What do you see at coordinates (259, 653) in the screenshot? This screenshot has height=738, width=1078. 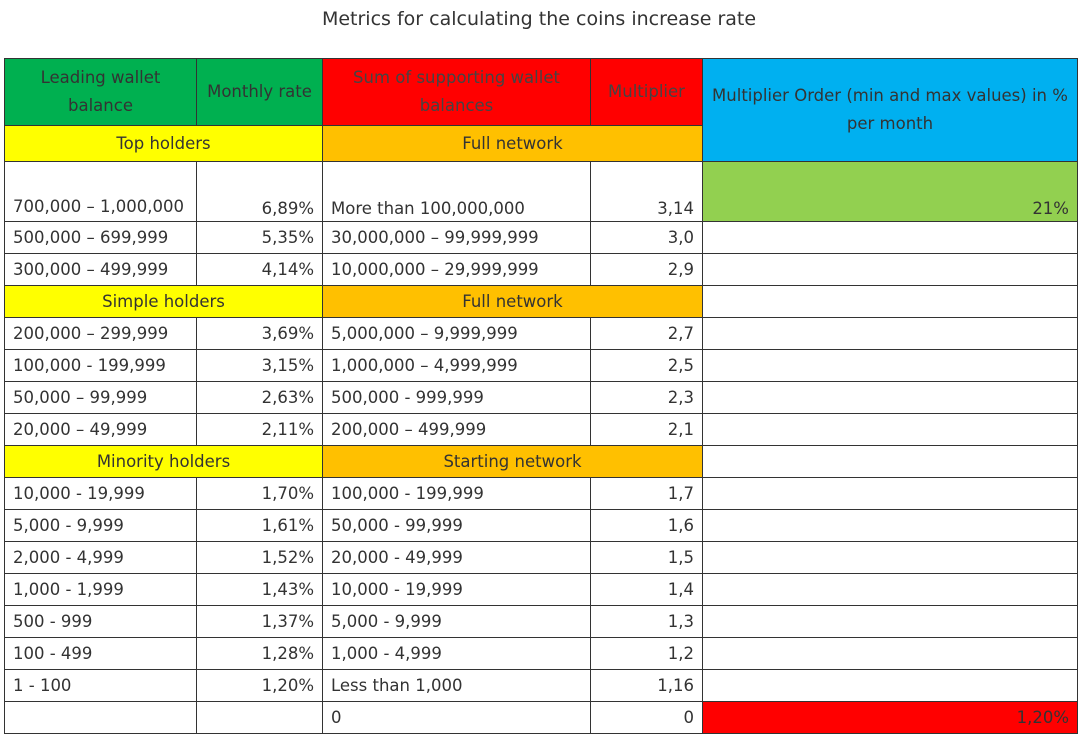 I see `rate-cell: 1,28%` at bounding box center [259, 653].